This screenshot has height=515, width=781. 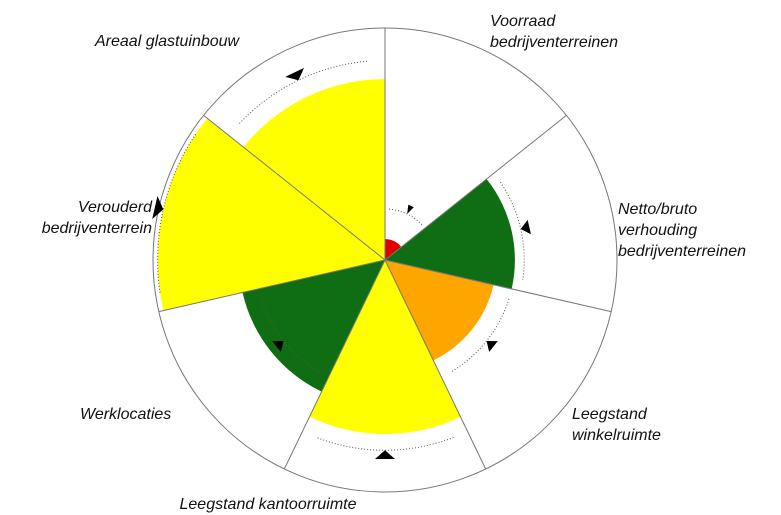 I want to click on category-label: Verouderd, so click(x=115, y=207).